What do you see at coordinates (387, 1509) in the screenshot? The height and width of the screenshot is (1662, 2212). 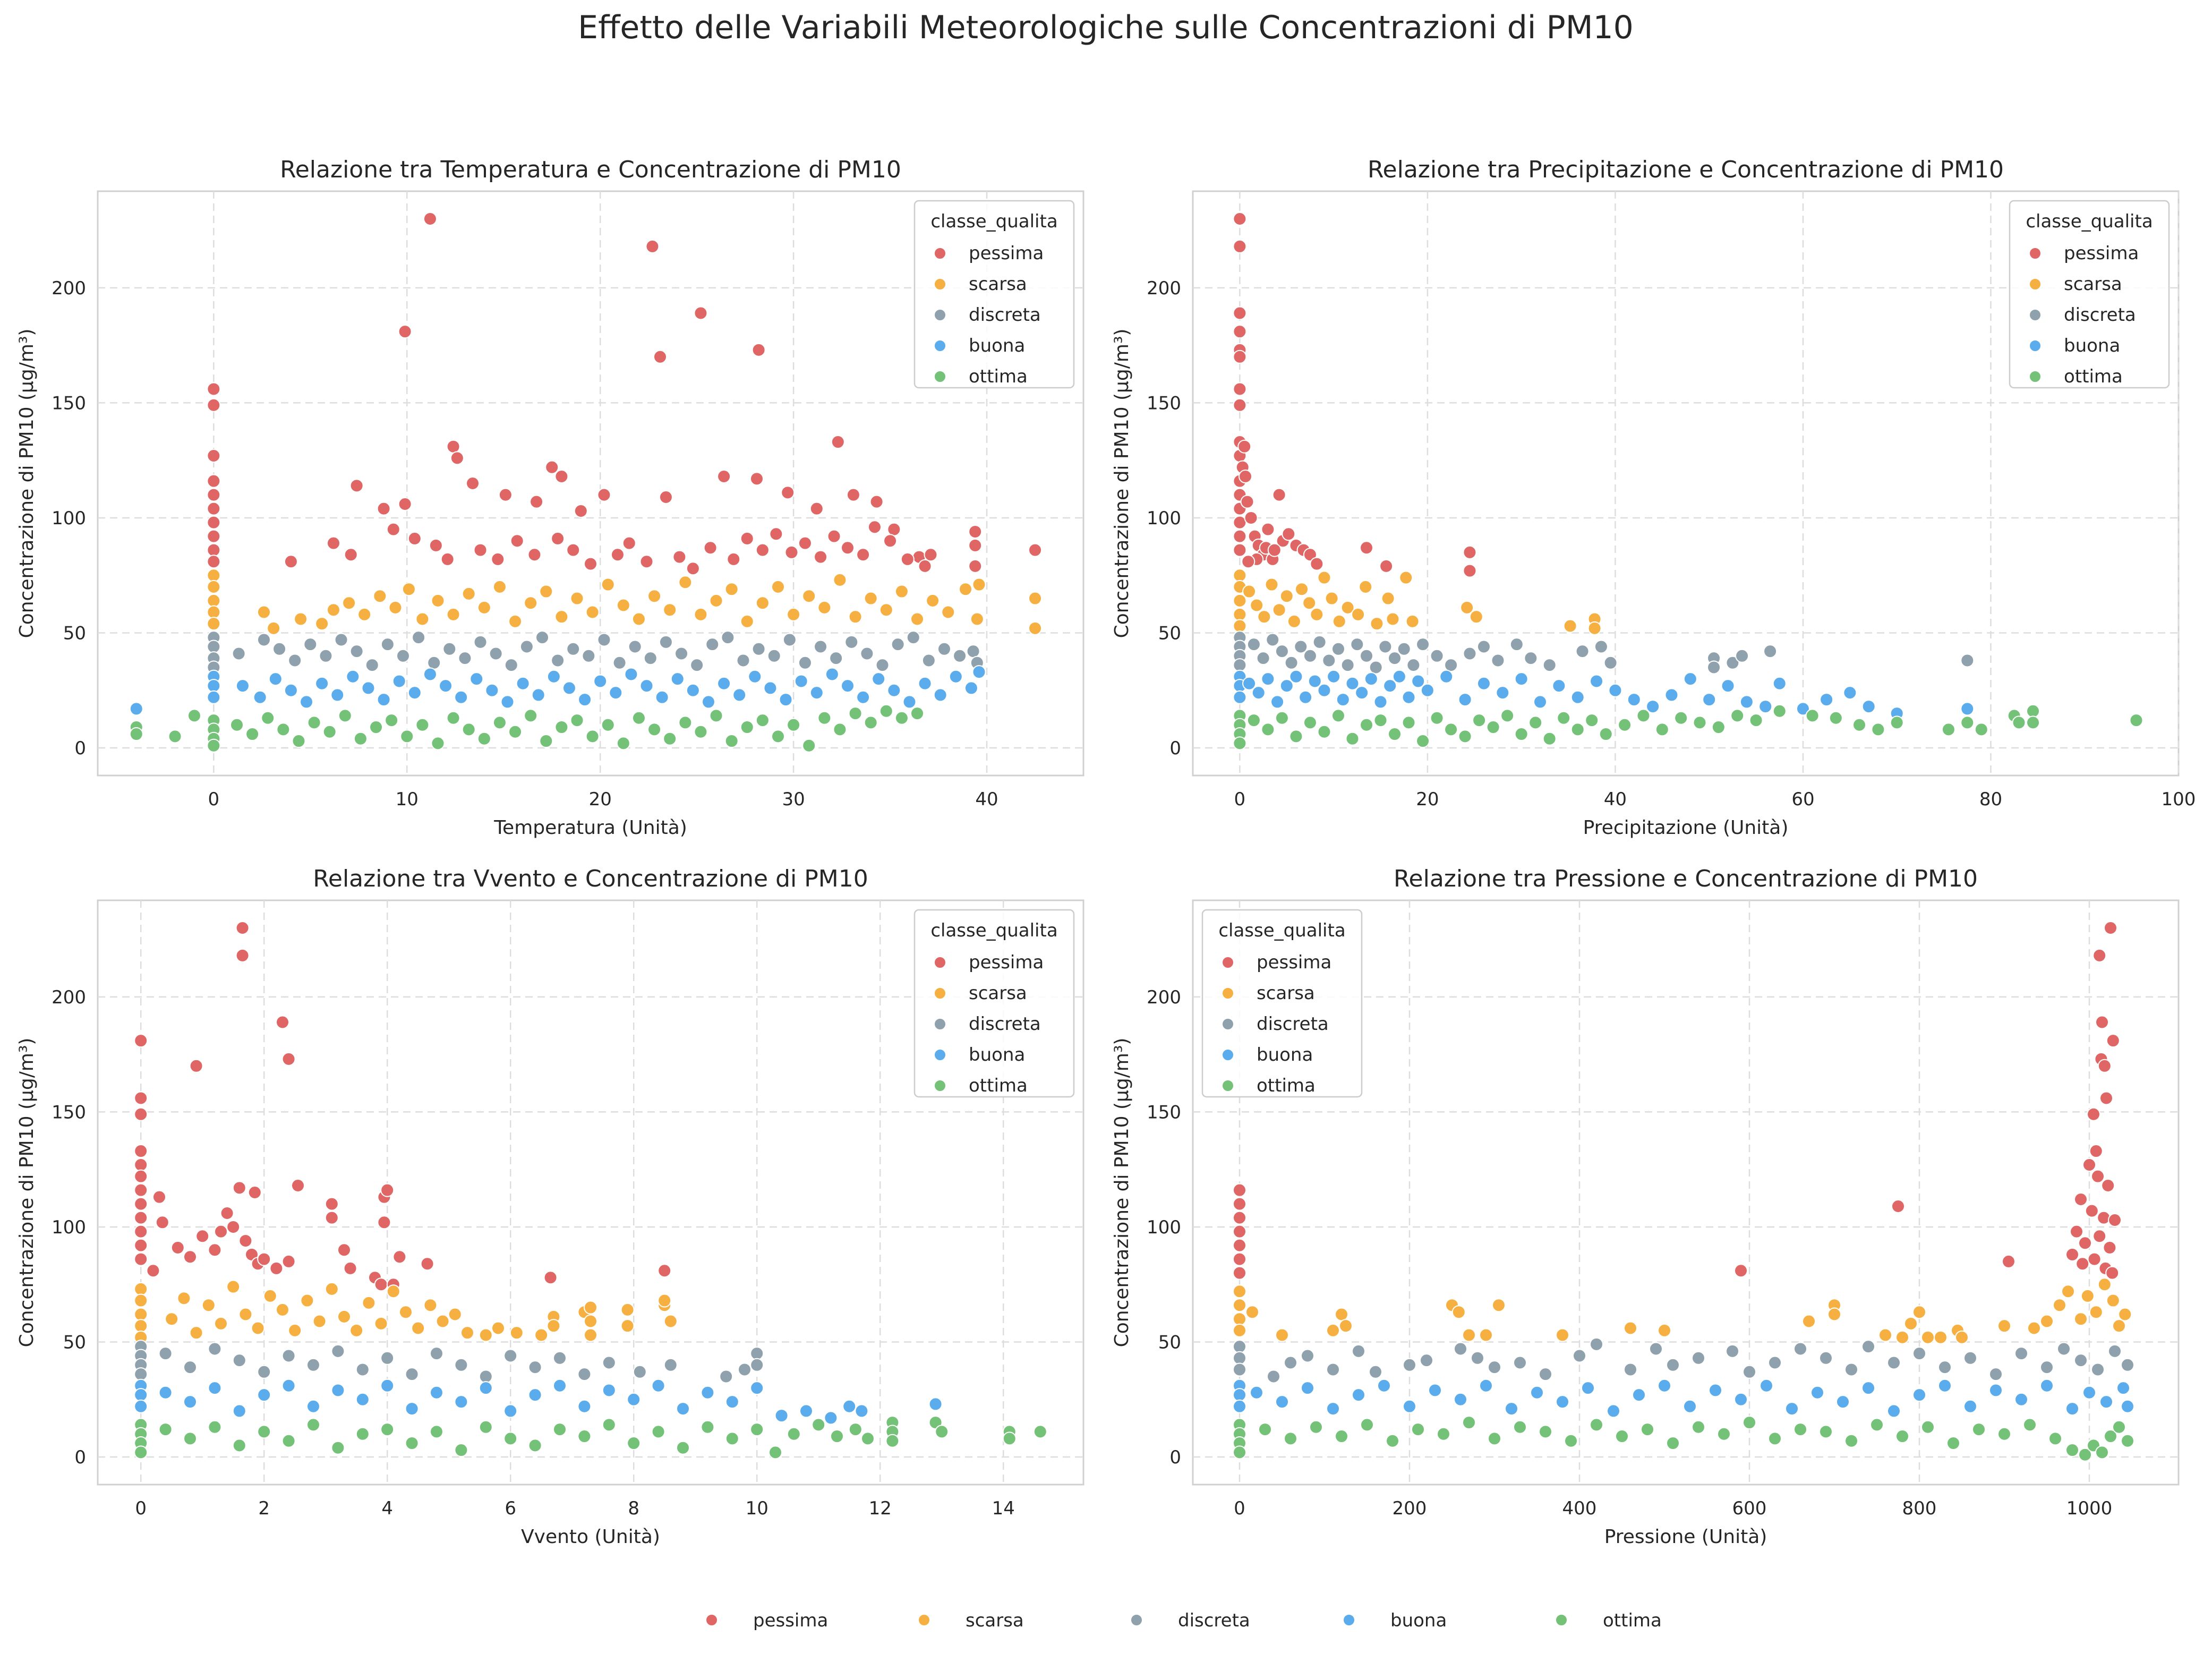 I see `x-tick-label: 4` at bounding box center [387, 1509].